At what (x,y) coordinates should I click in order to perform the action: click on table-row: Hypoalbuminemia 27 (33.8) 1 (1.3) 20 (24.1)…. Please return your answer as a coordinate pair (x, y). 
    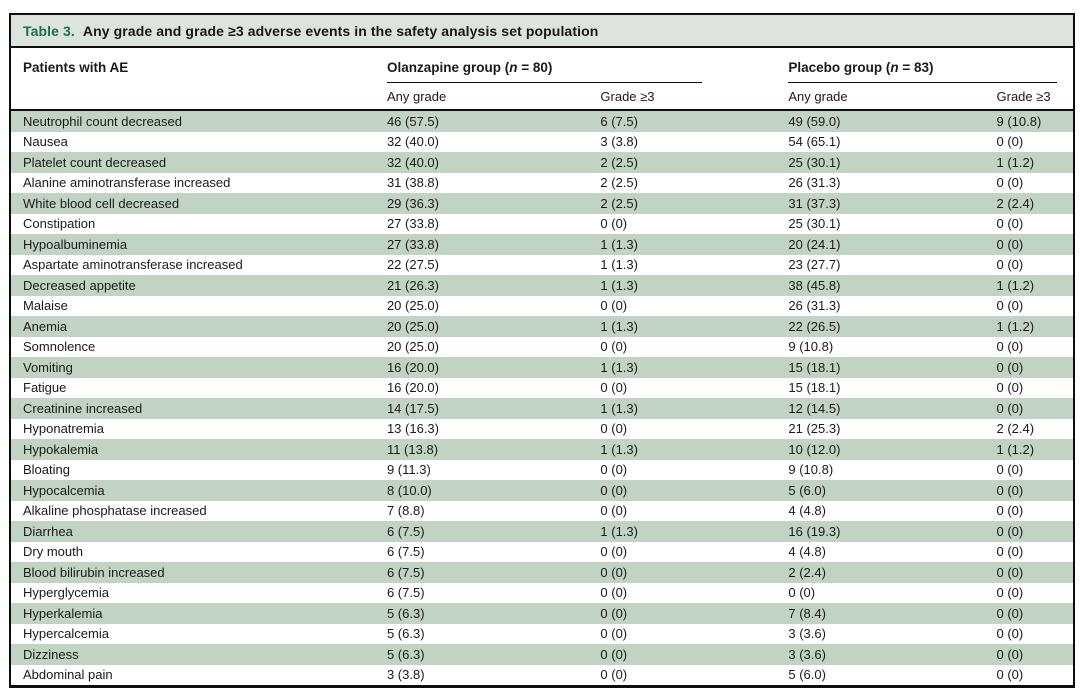
    Looking at the image, I should click on (542, 244).